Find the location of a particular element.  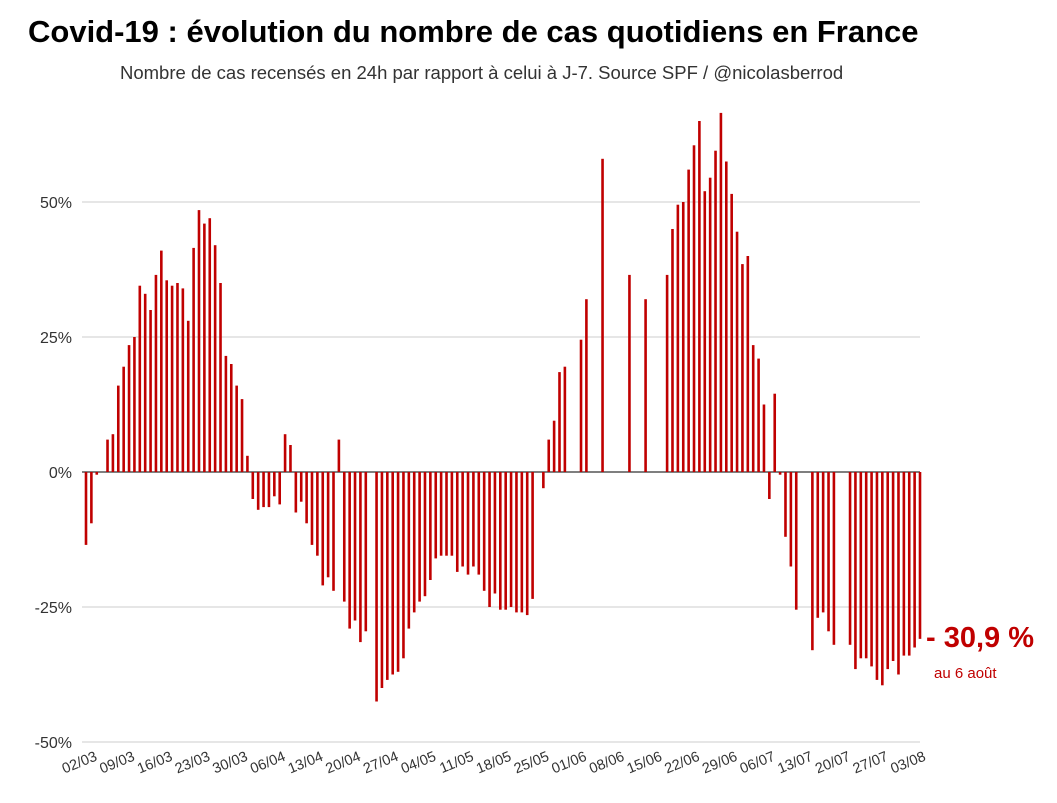

y-tick-label: -50% is located at coordinates (53, 743).